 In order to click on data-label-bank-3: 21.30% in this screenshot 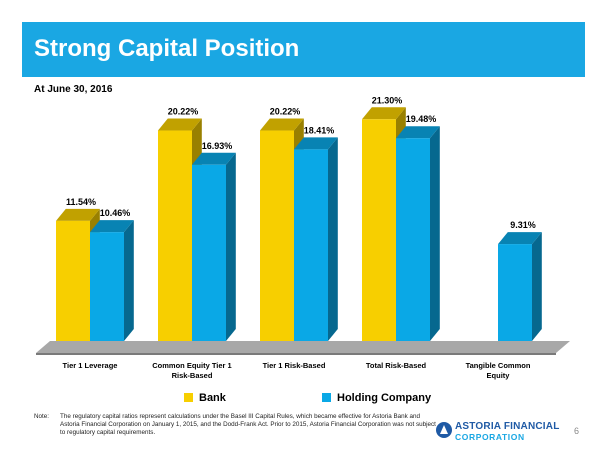, I will do `click(387, 100)`.